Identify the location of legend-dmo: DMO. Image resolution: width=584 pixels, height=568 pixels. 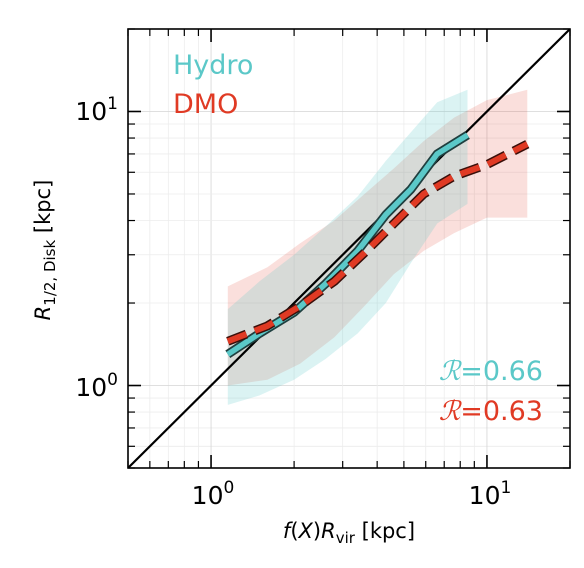
(205, 104).